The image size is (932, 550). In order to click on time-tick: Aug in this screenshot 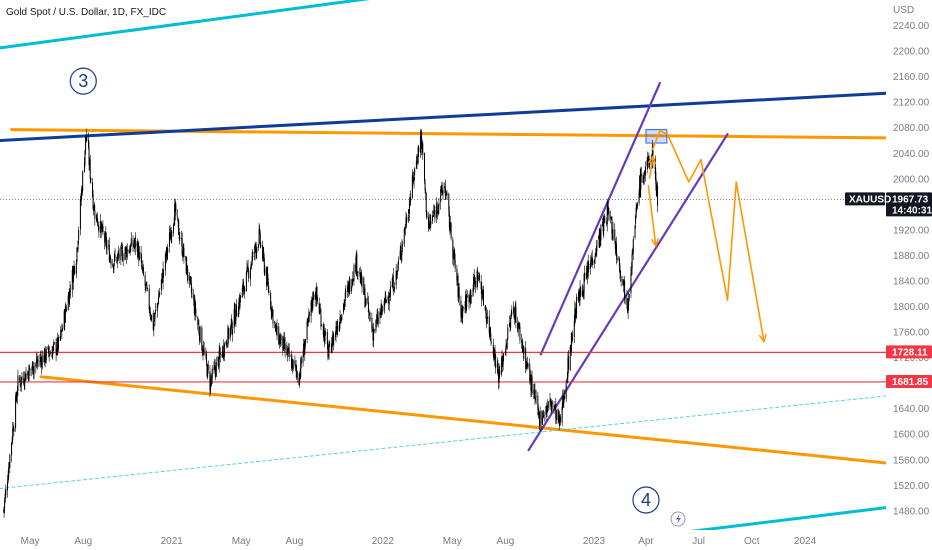, I will do `click(506, 541)`.